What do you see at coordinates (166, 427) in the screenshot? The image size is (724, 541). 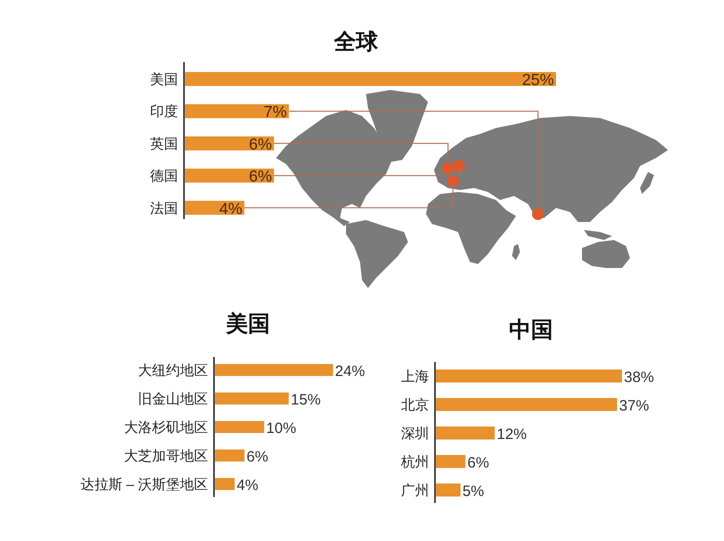 I see `category-label: 大洛杉矶地区` at bounding box center [166, 427].